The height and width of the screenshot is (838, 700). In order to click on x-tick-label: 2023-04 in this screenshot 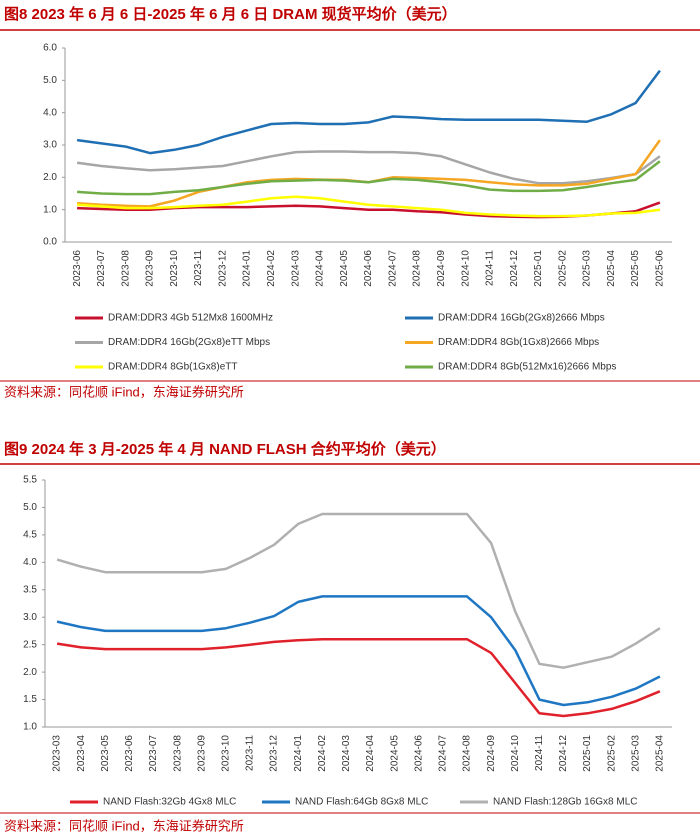, I will do `click(81, 753)`.